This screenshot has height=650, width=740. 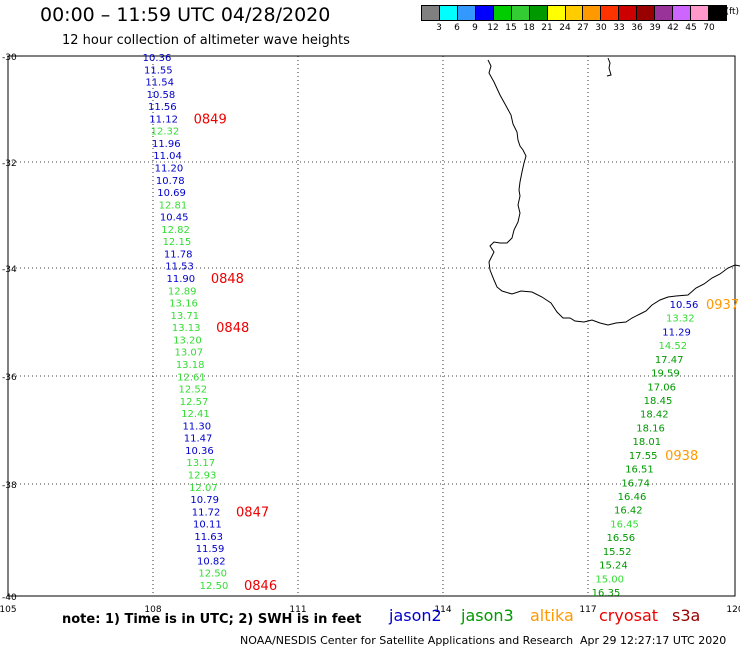 What do you see at coordinates (617, 552) in the screenshot?
I see `wave-height-value: 15.52` at bounding box center [617, 552].